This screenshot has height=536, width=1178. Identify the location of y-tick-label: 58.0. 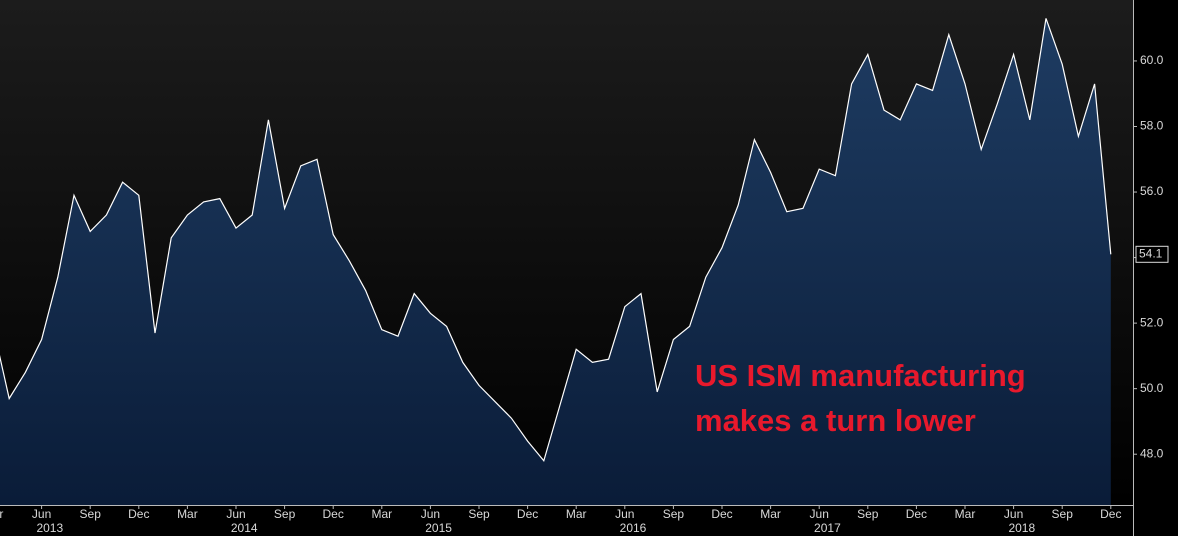
(1152, 126).